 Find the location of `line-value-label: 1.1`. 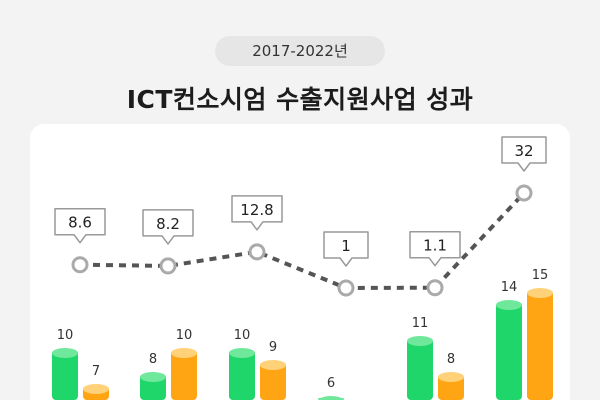

line-value-label: 1.1 is located at coordinates (435, 246).